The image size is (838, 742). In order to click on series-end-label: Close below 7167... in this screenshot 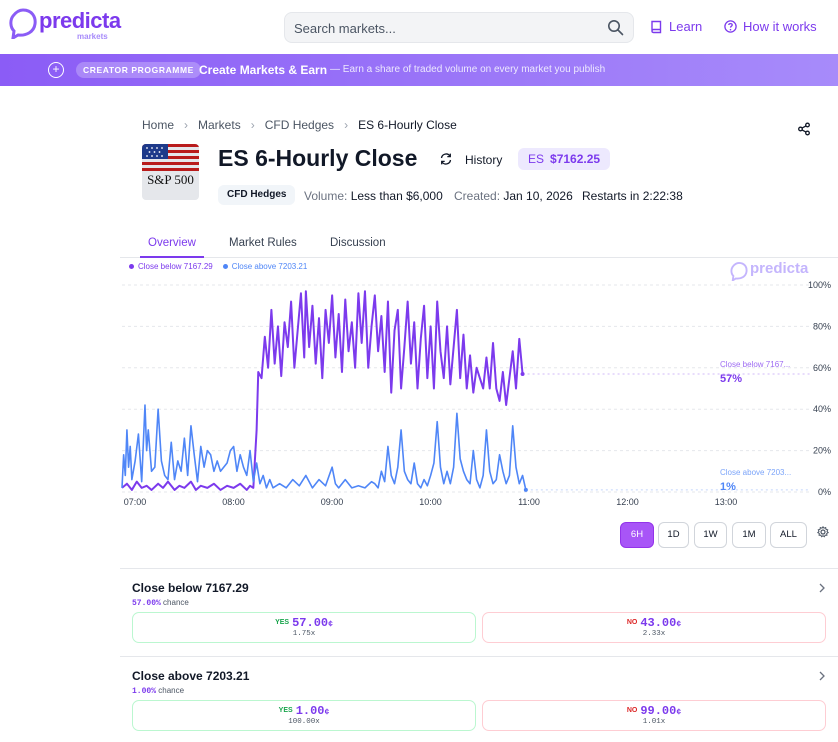, I will do `click(755, 364)`.